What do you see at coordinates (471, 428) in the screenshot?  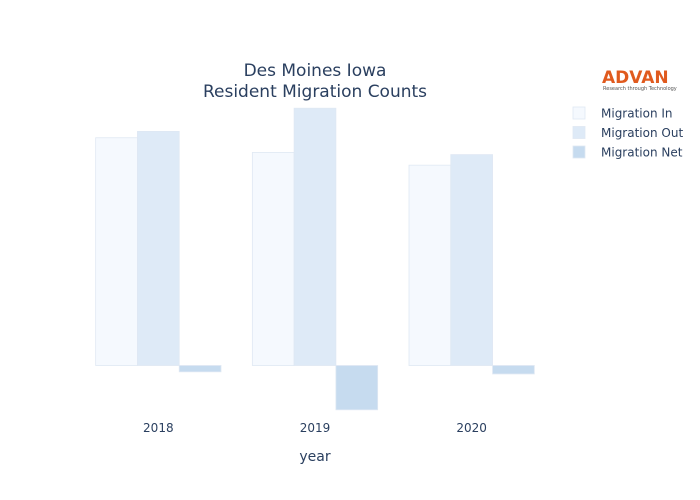 I see `x-tick-label: 2020` at bounding box center [471, 428].